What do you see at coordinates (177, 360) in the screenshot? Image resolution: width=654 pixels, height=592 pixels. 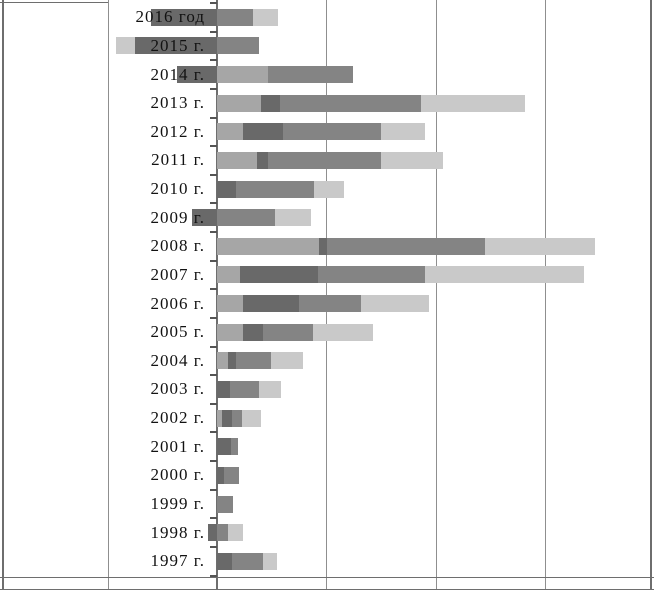 I see `category-label: 2004 г.` at bounding box center [177, 360].